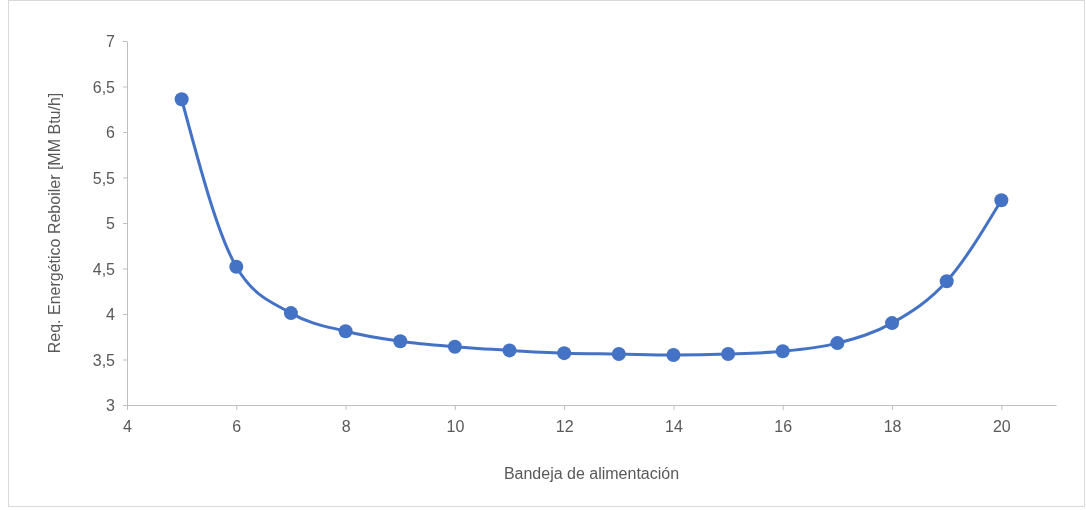 This screenshot has height=510, width=1086. What do you see at coordinates (783, 427) in the screenshot?
I see `x-tick-label: 16` at bounding box center [783, 427].